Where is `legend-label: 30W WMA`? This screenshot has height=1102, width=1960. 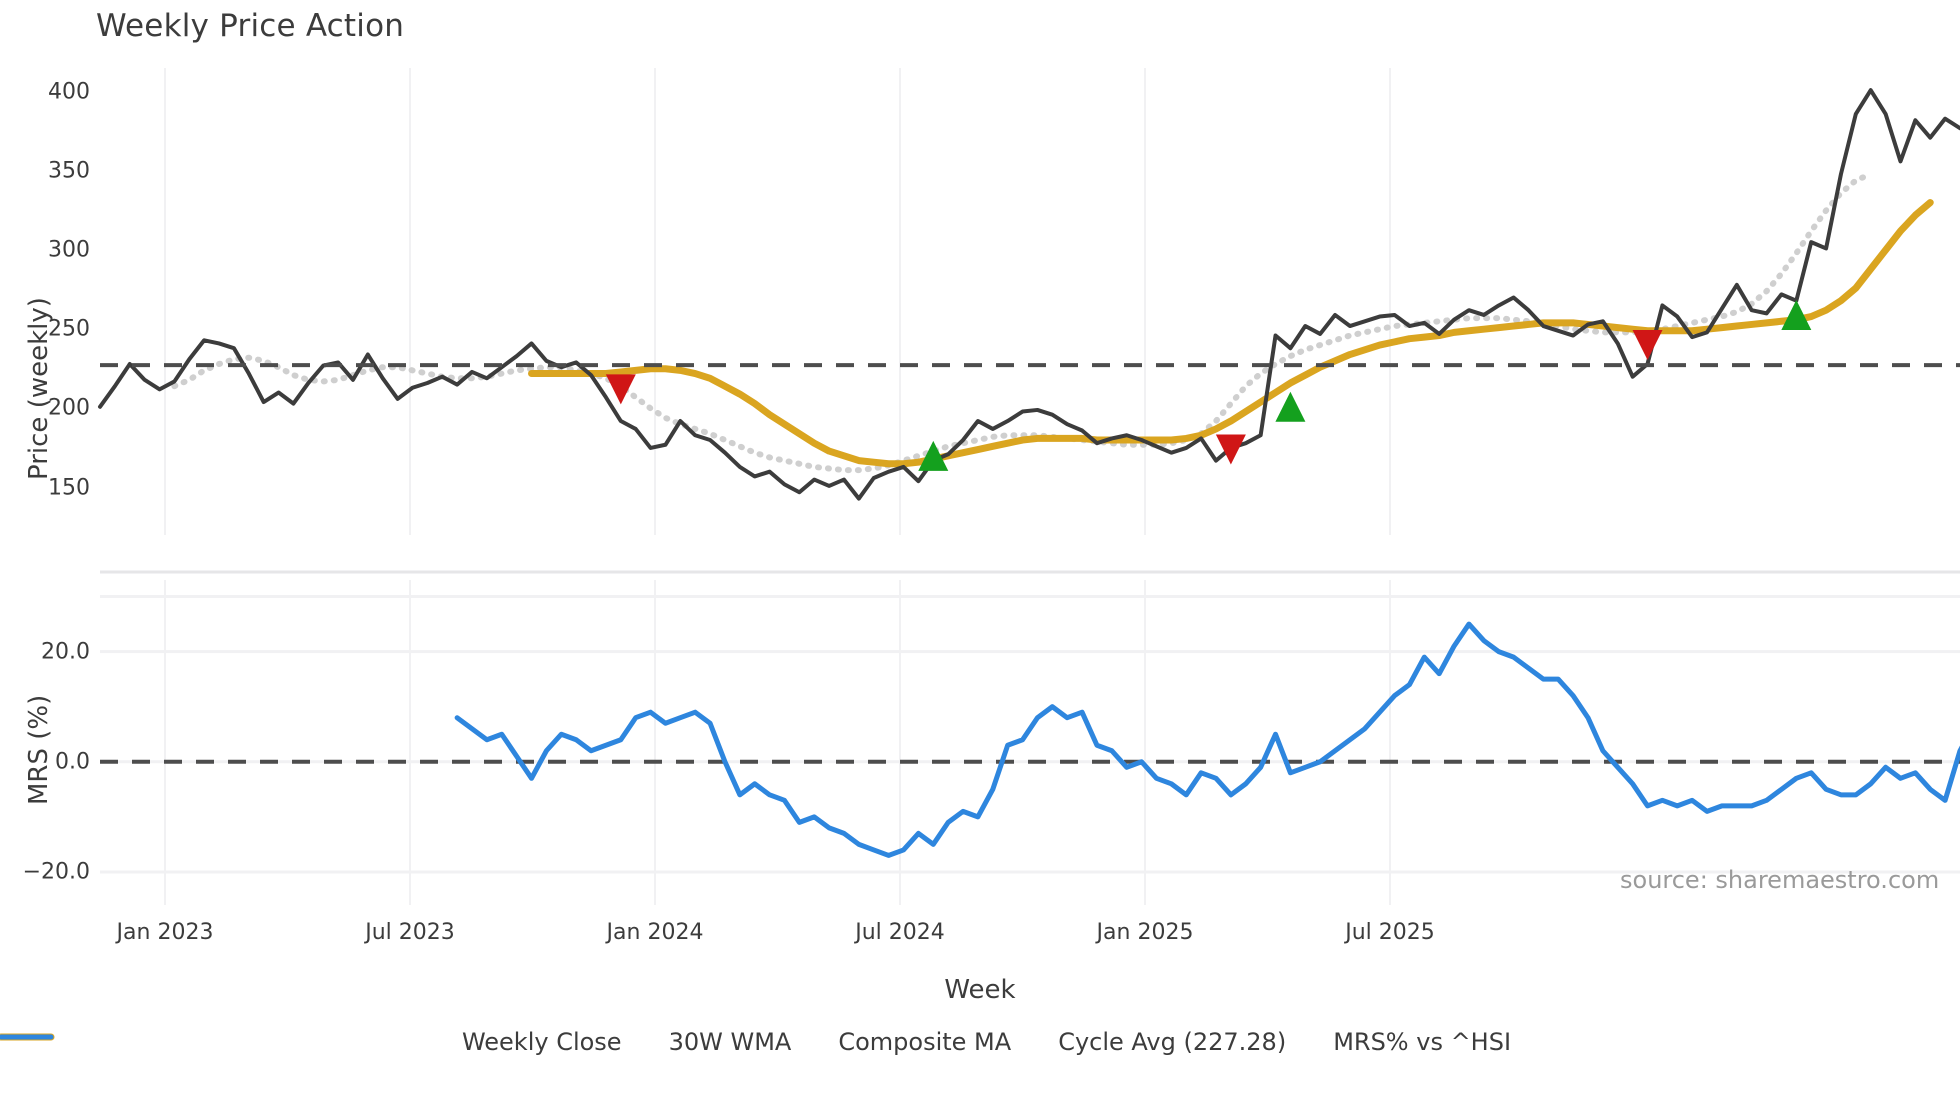
legend-label: 30W WMA is located at coordinates (730, 1042).